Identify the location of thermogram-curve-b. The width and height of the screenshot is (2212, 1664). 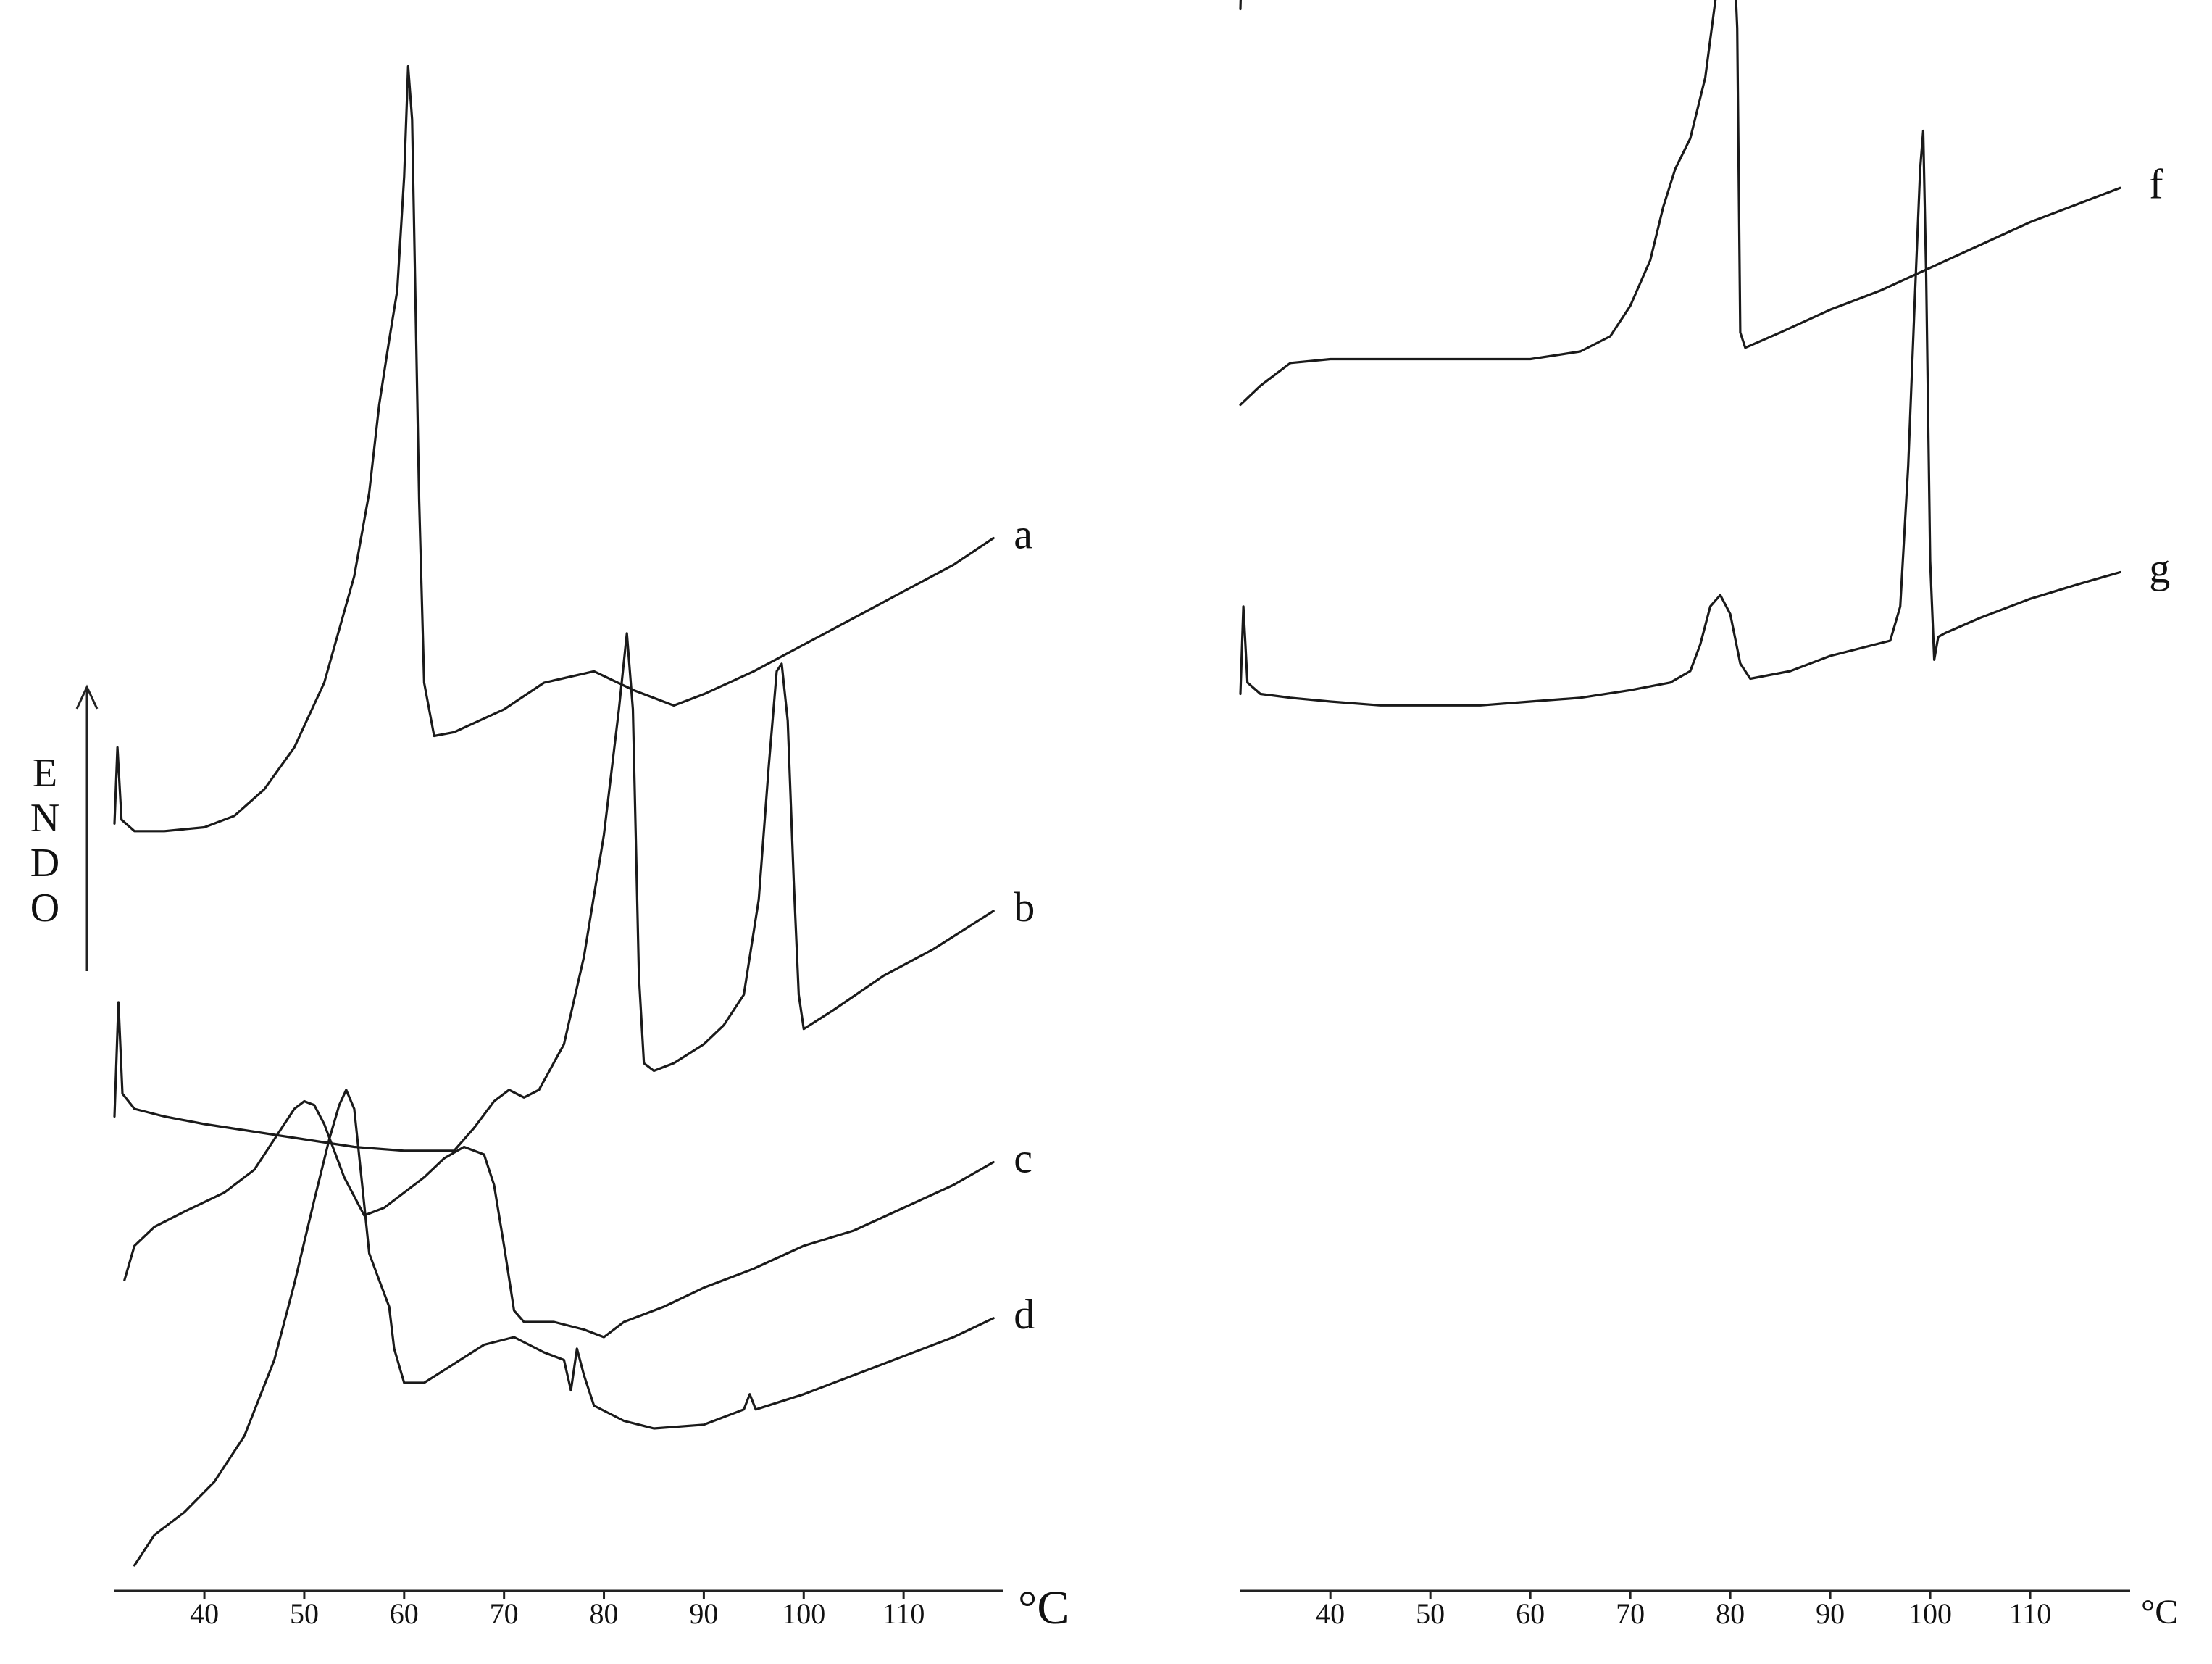
(554, 892).